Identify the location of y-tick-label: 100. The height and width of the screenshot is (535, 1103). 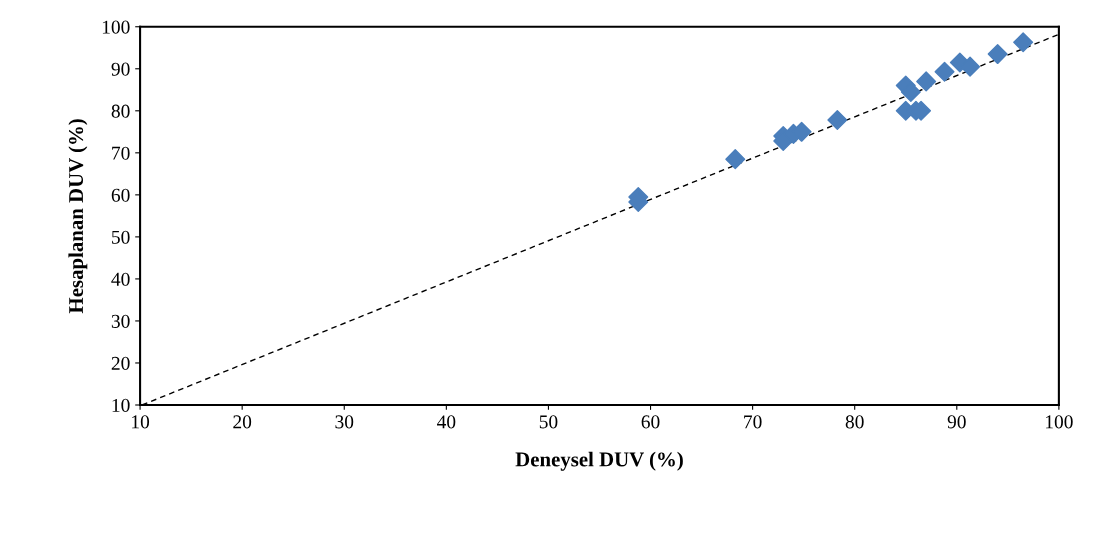
(116, 27).